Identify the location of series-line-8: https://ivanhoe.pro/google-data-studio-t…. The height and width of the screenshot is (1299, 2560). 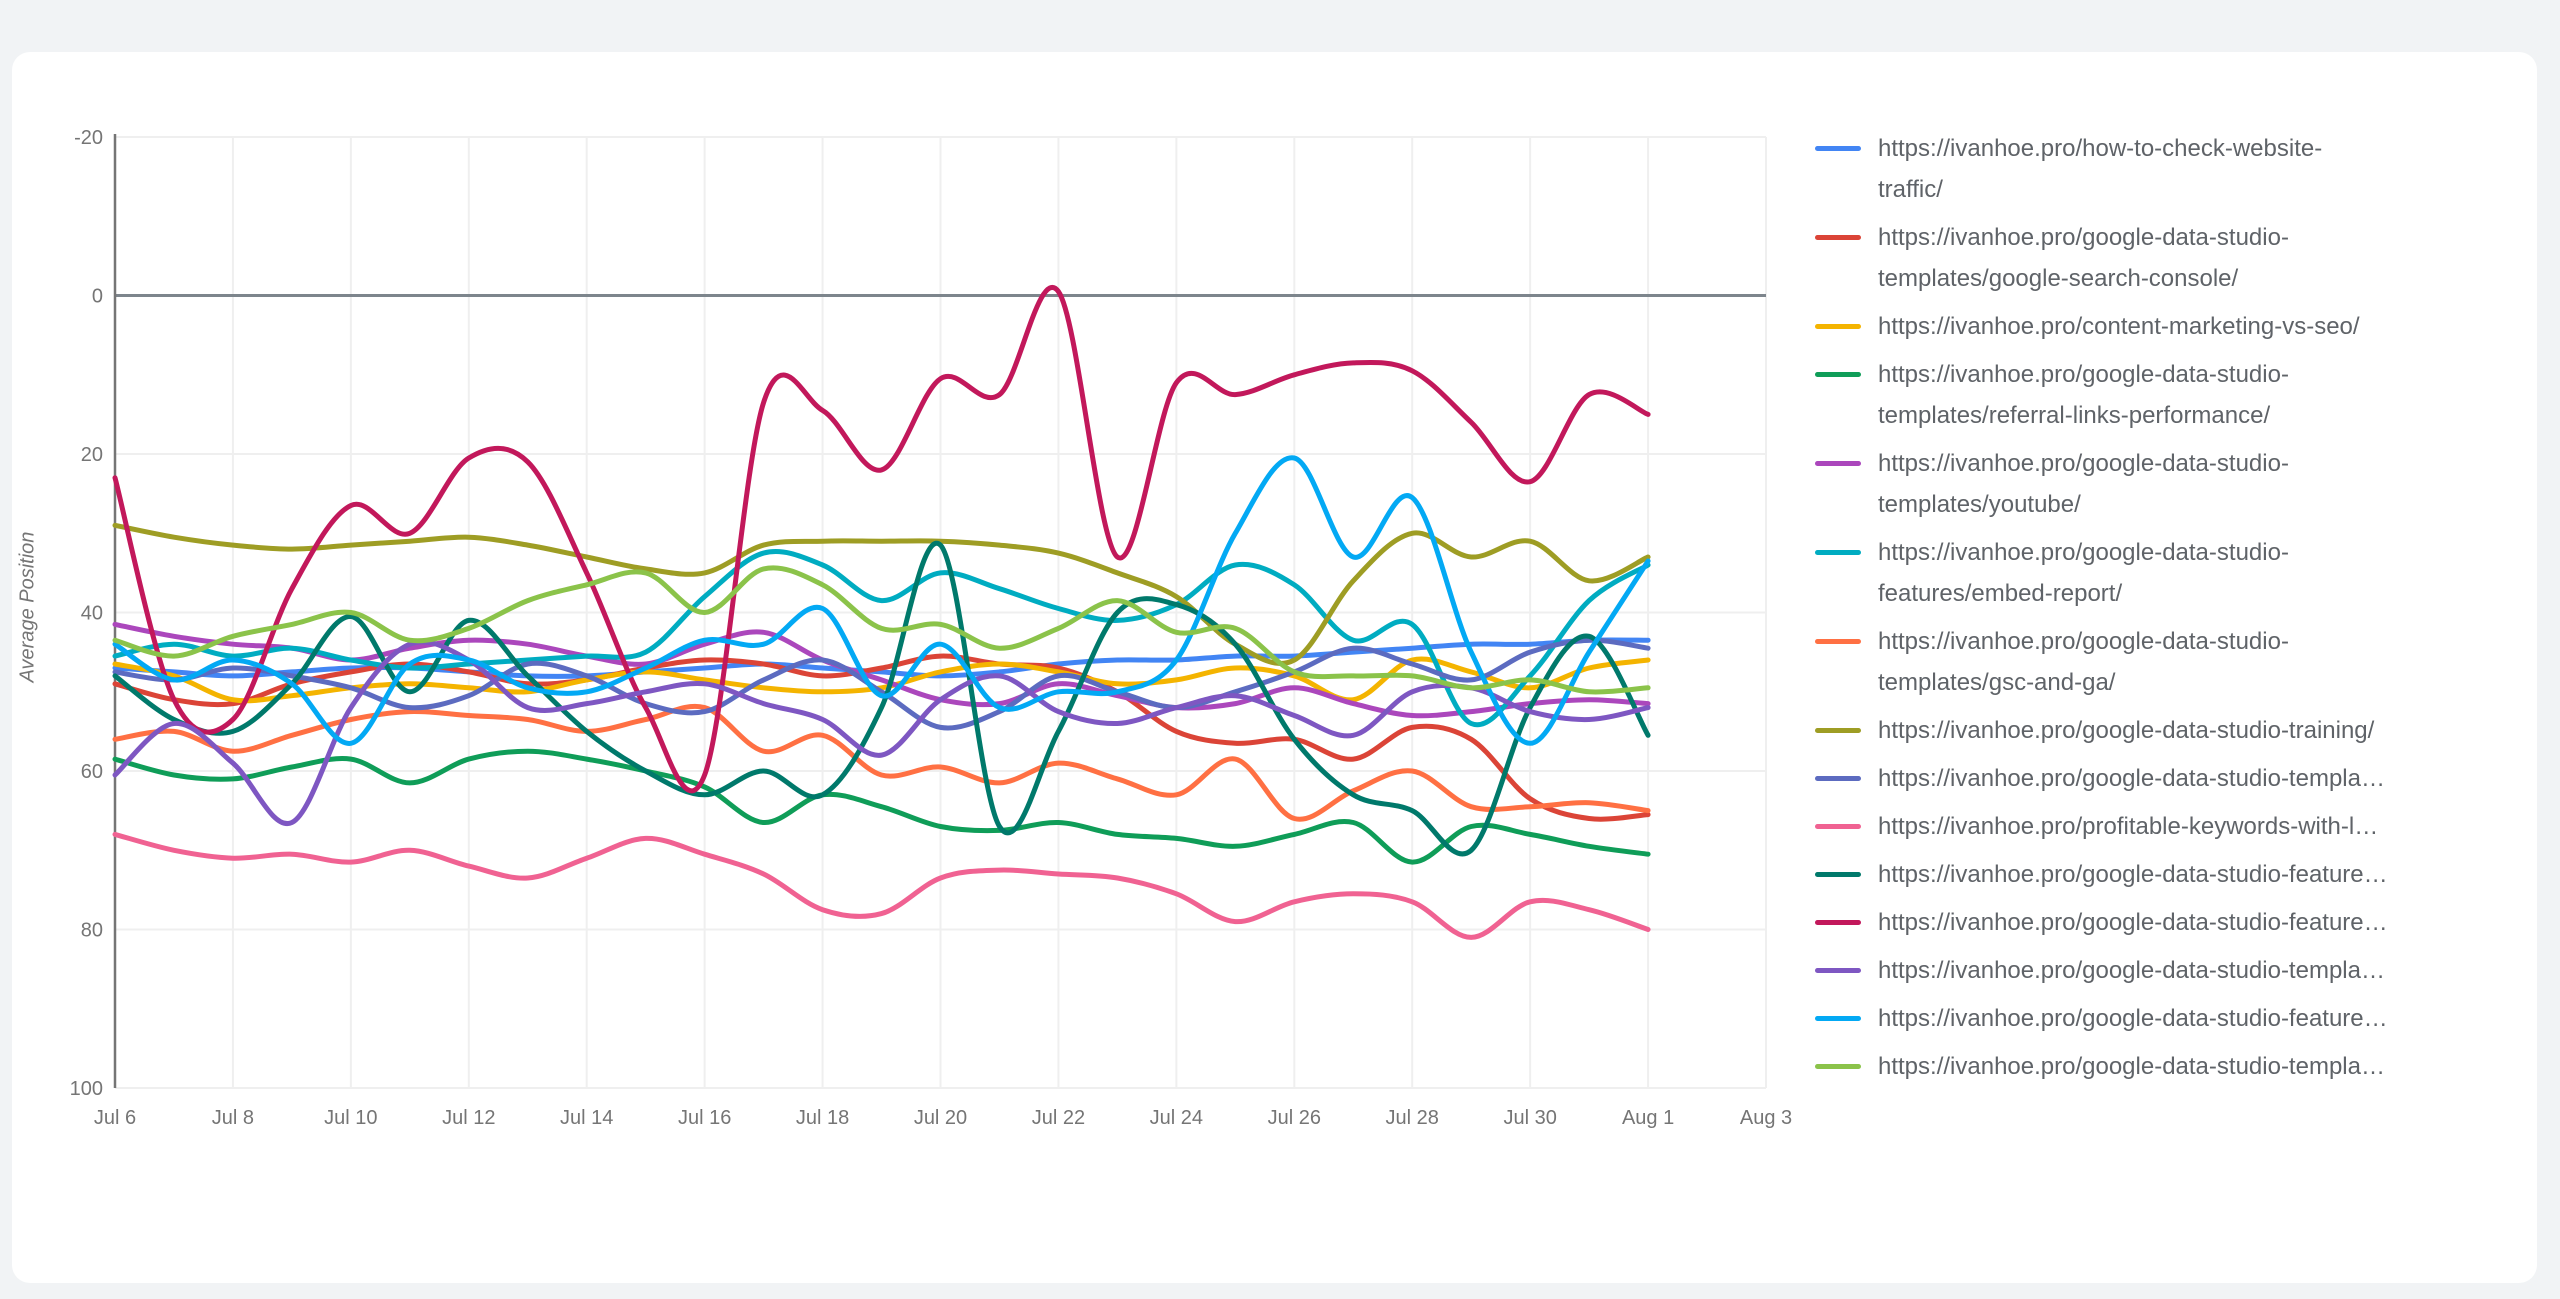
(881, 684).